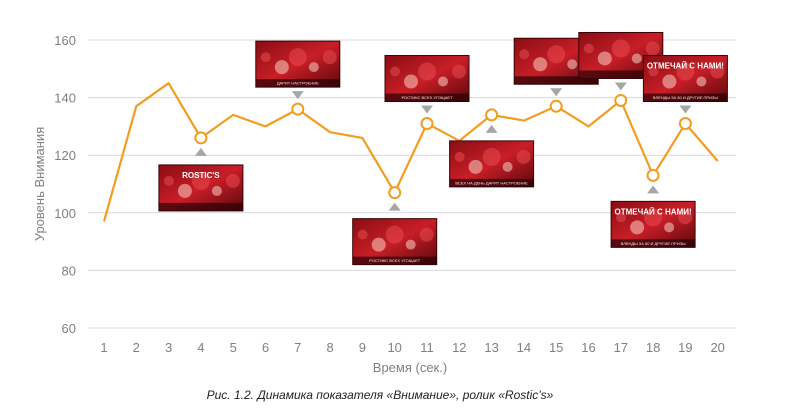 This screenshot has width=802, height=419. I want to click on x-tick-label: 3, so click(168, 347).